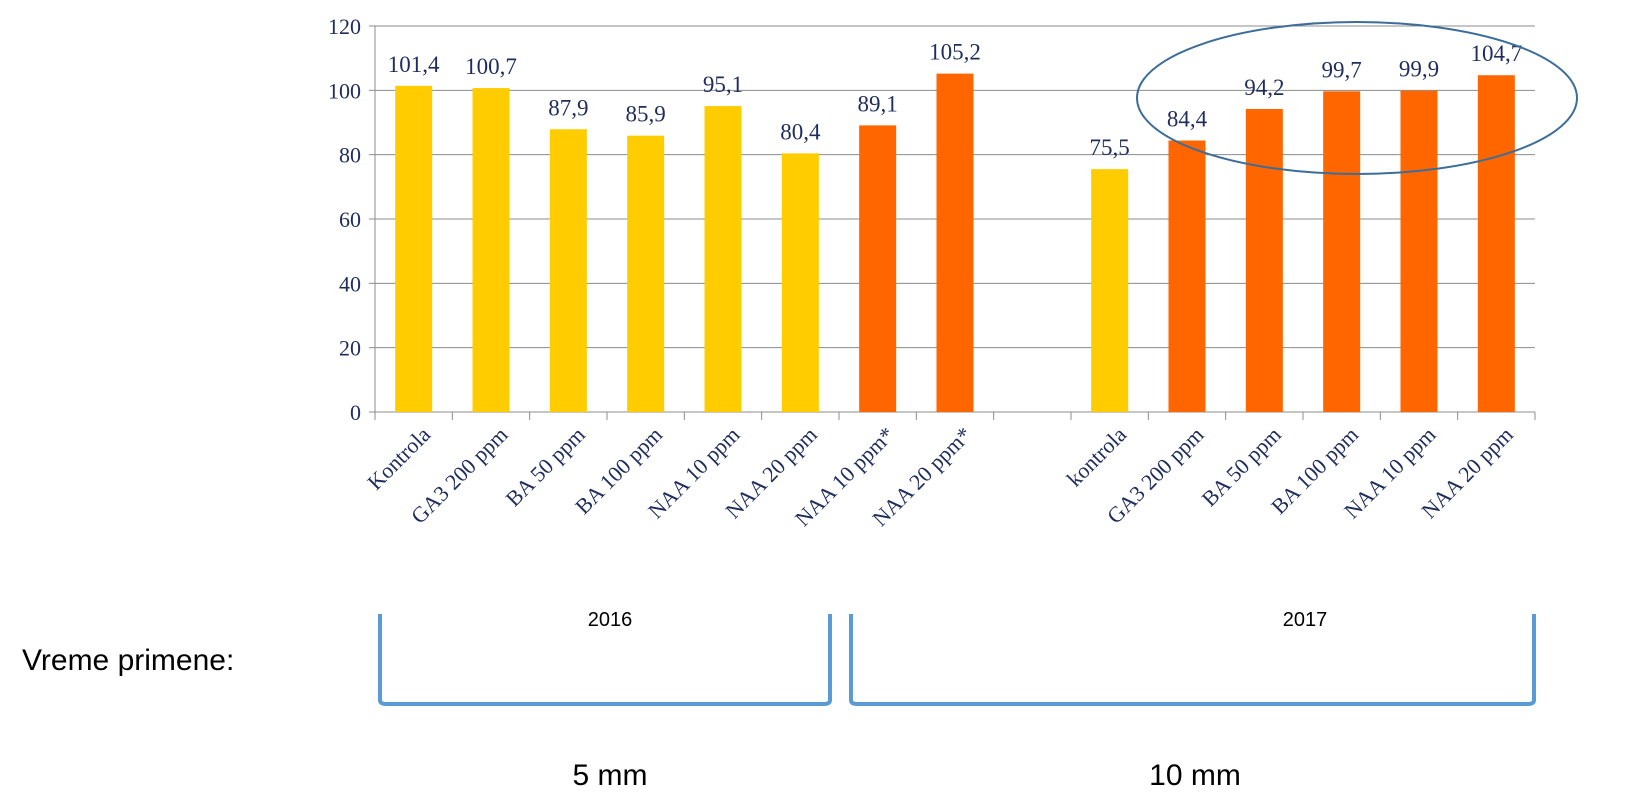 The image size is (1650, 804). I want to click on group-size-2016: 5 mm, so click(610, 775).